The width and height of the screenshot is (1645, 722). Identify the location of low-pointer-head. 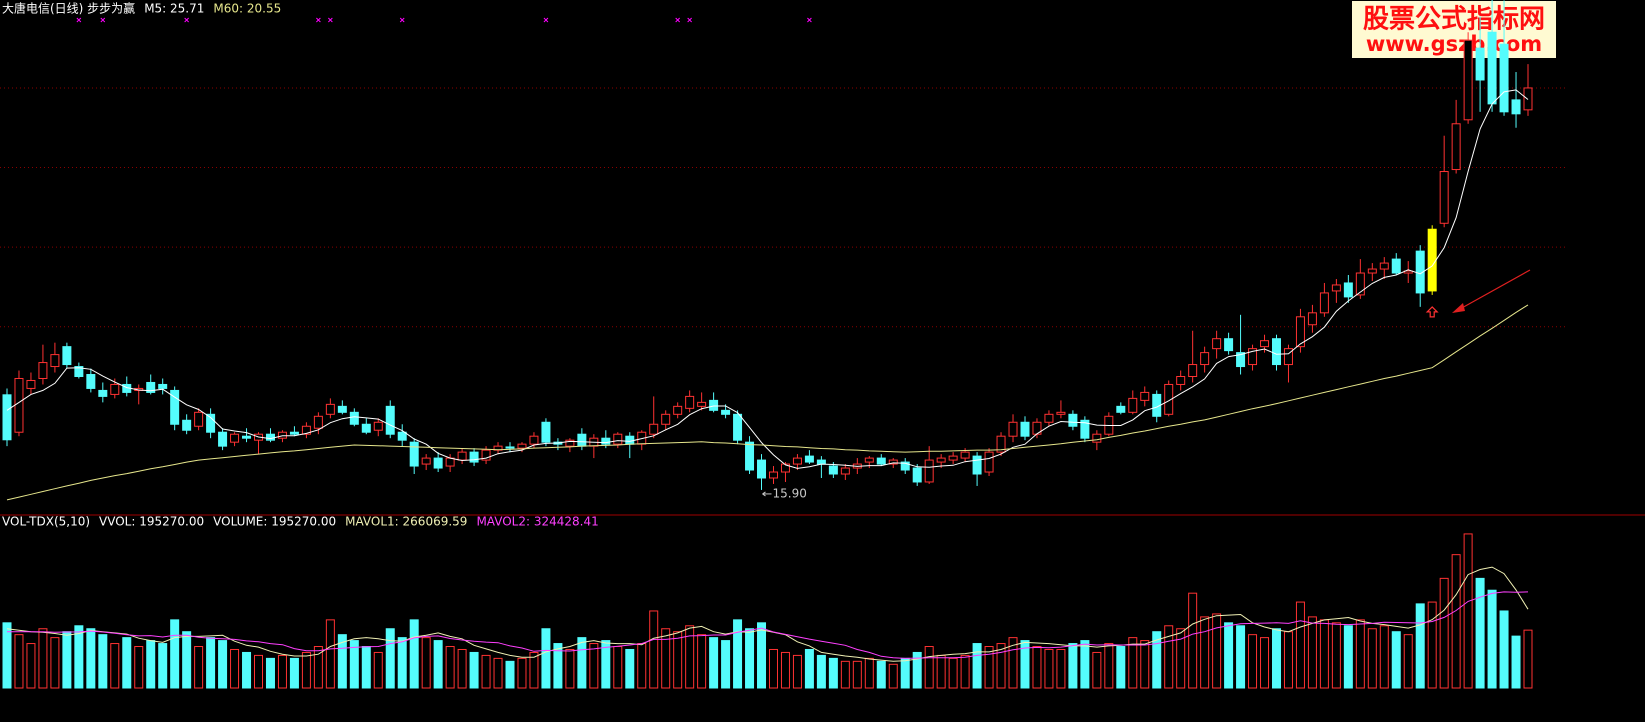
(764, 494).